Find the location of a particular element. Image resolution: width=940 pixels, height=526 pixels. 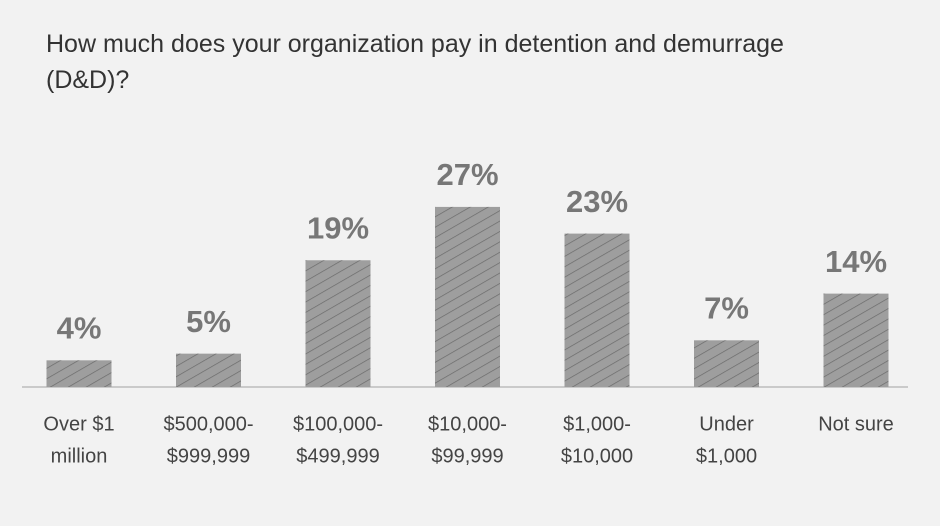

x-tick-label: $999,999 is located at coordinates (208, 456).